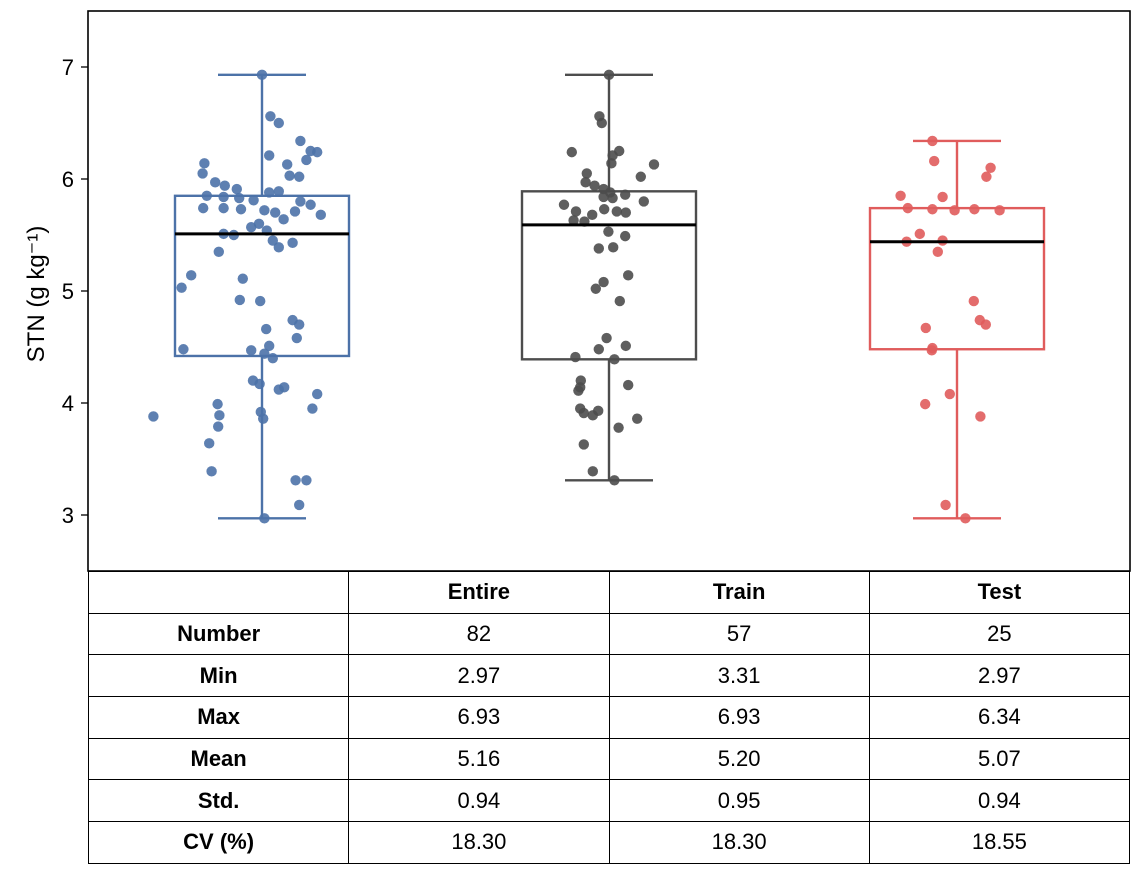 Image resolution: width=1141 pixels, height=877 pixels. What do you see at coordinates (68, 67) in the screenshot?
I see `y-tick-label: 7` at bounding box center [68, 67].